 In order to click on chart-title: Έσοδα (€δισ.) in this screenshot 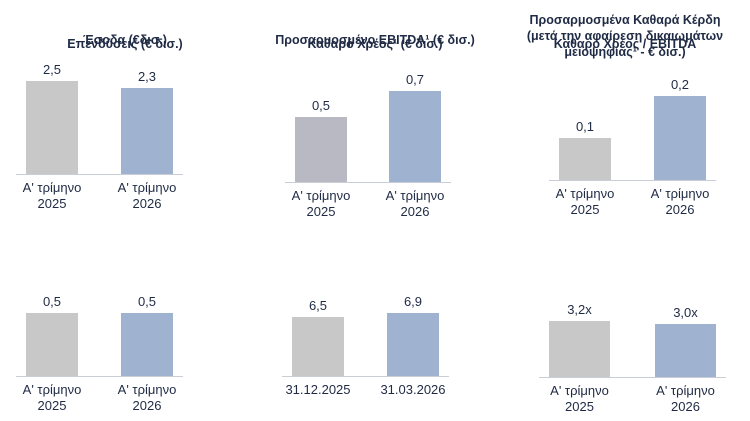, I will do `click(125, 40)`.